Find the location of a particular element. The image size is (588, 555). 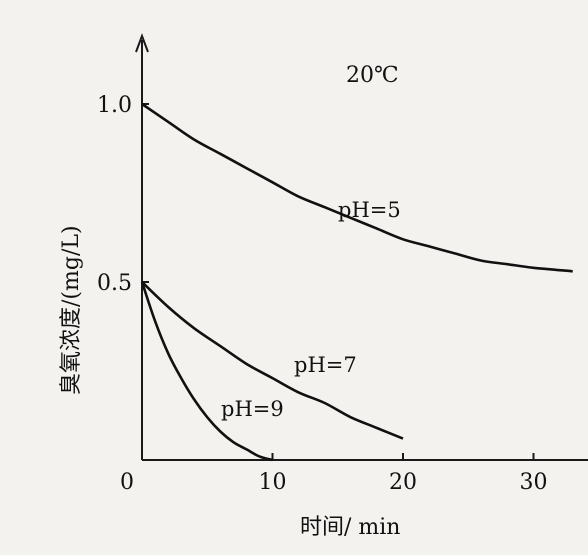

x-tick-label-30: 30 is located at coordinates (534, 482).